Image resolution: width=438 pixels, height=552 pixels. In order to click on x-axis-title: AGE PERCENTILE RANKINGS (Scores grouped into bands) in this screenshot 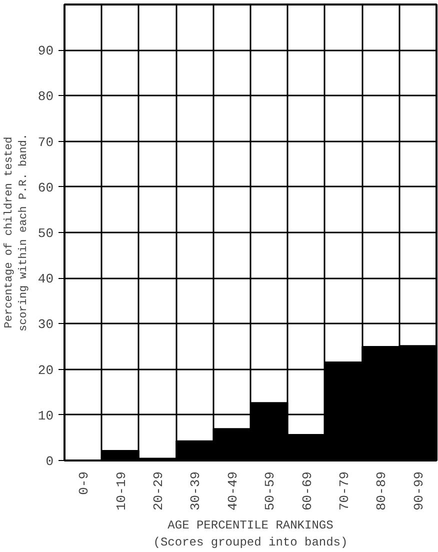, I will do `click(250, 534)`.